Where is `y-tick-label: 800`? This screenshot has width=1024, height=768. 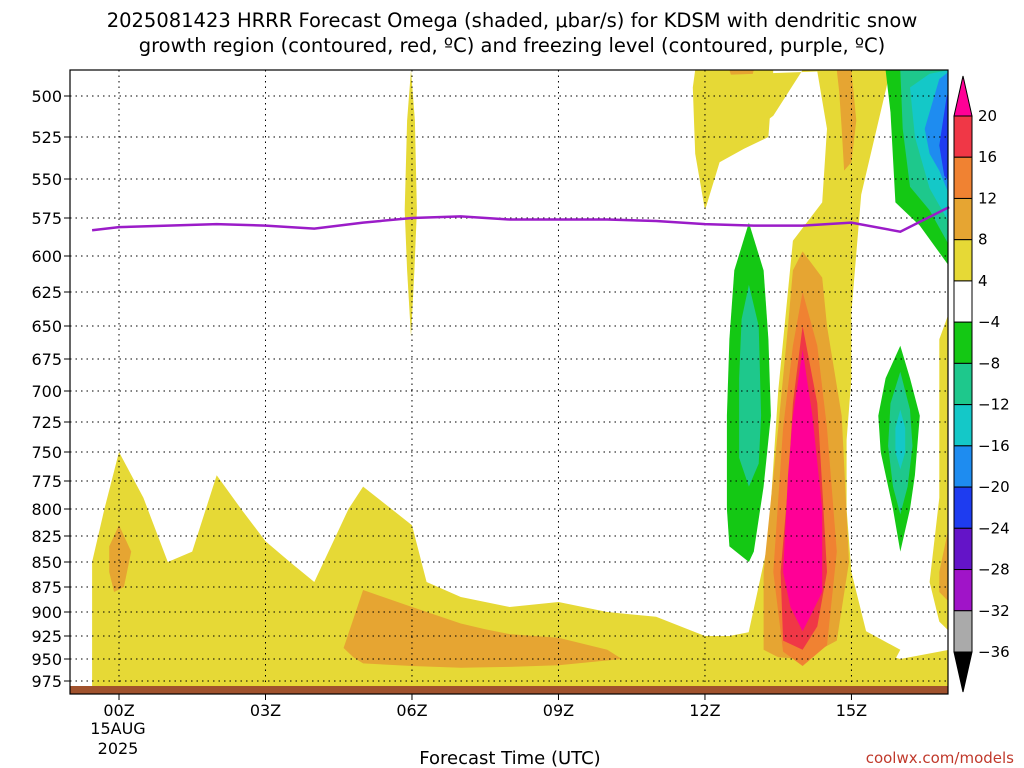
y-tick-label: 800 is located at coordinates (46, 509).